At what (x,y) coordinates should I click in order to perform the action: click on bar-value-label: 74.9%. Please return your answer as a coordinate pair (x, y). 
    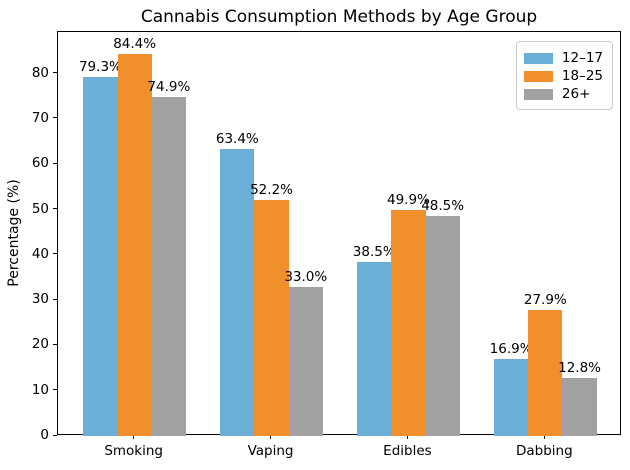
    Looking at the image, I should click on (169, 86).